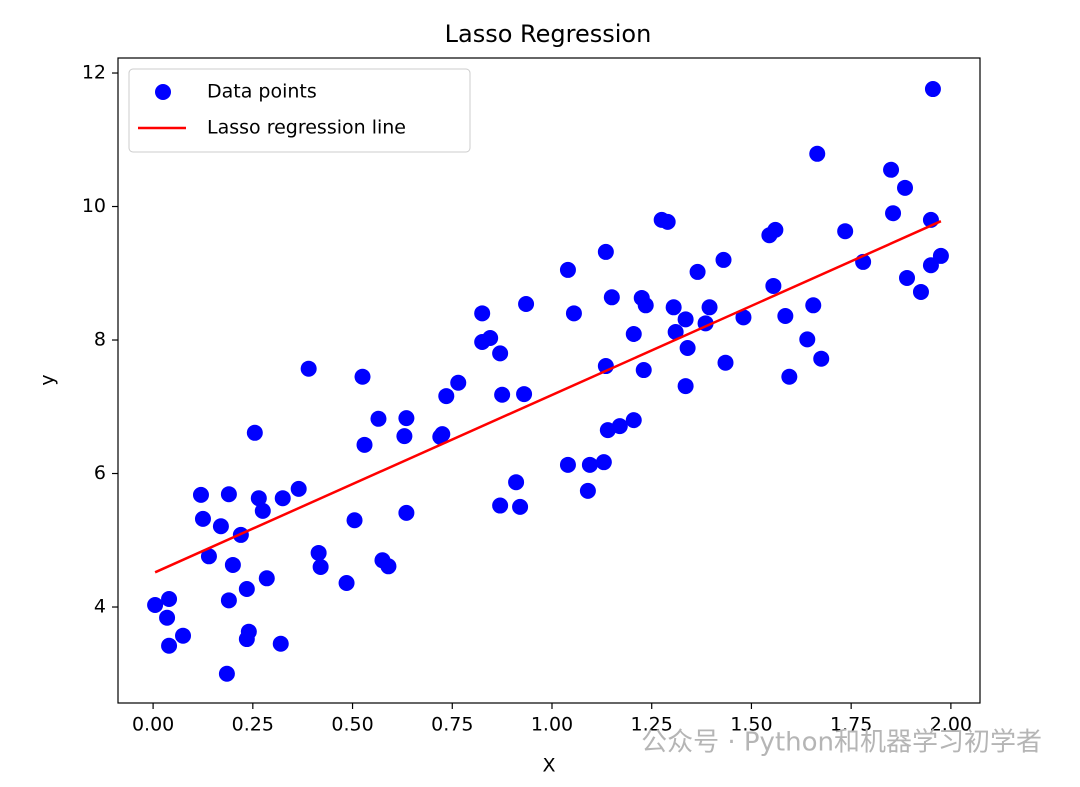  I want to click on legend-label: Data points, so click(262, 92).